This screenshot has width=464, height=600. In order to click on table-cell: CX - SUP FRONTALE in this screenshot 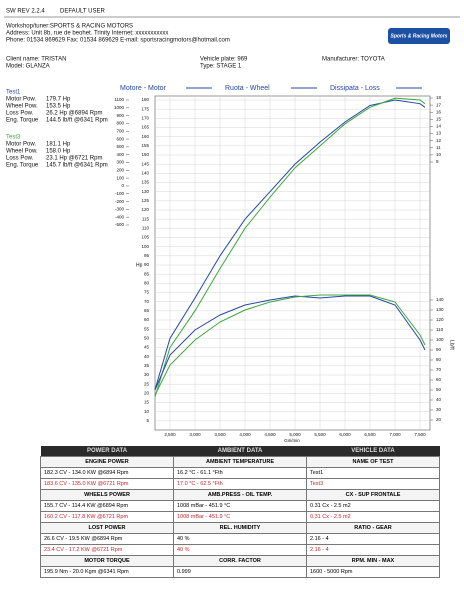, I will do `click(373, 495)`.